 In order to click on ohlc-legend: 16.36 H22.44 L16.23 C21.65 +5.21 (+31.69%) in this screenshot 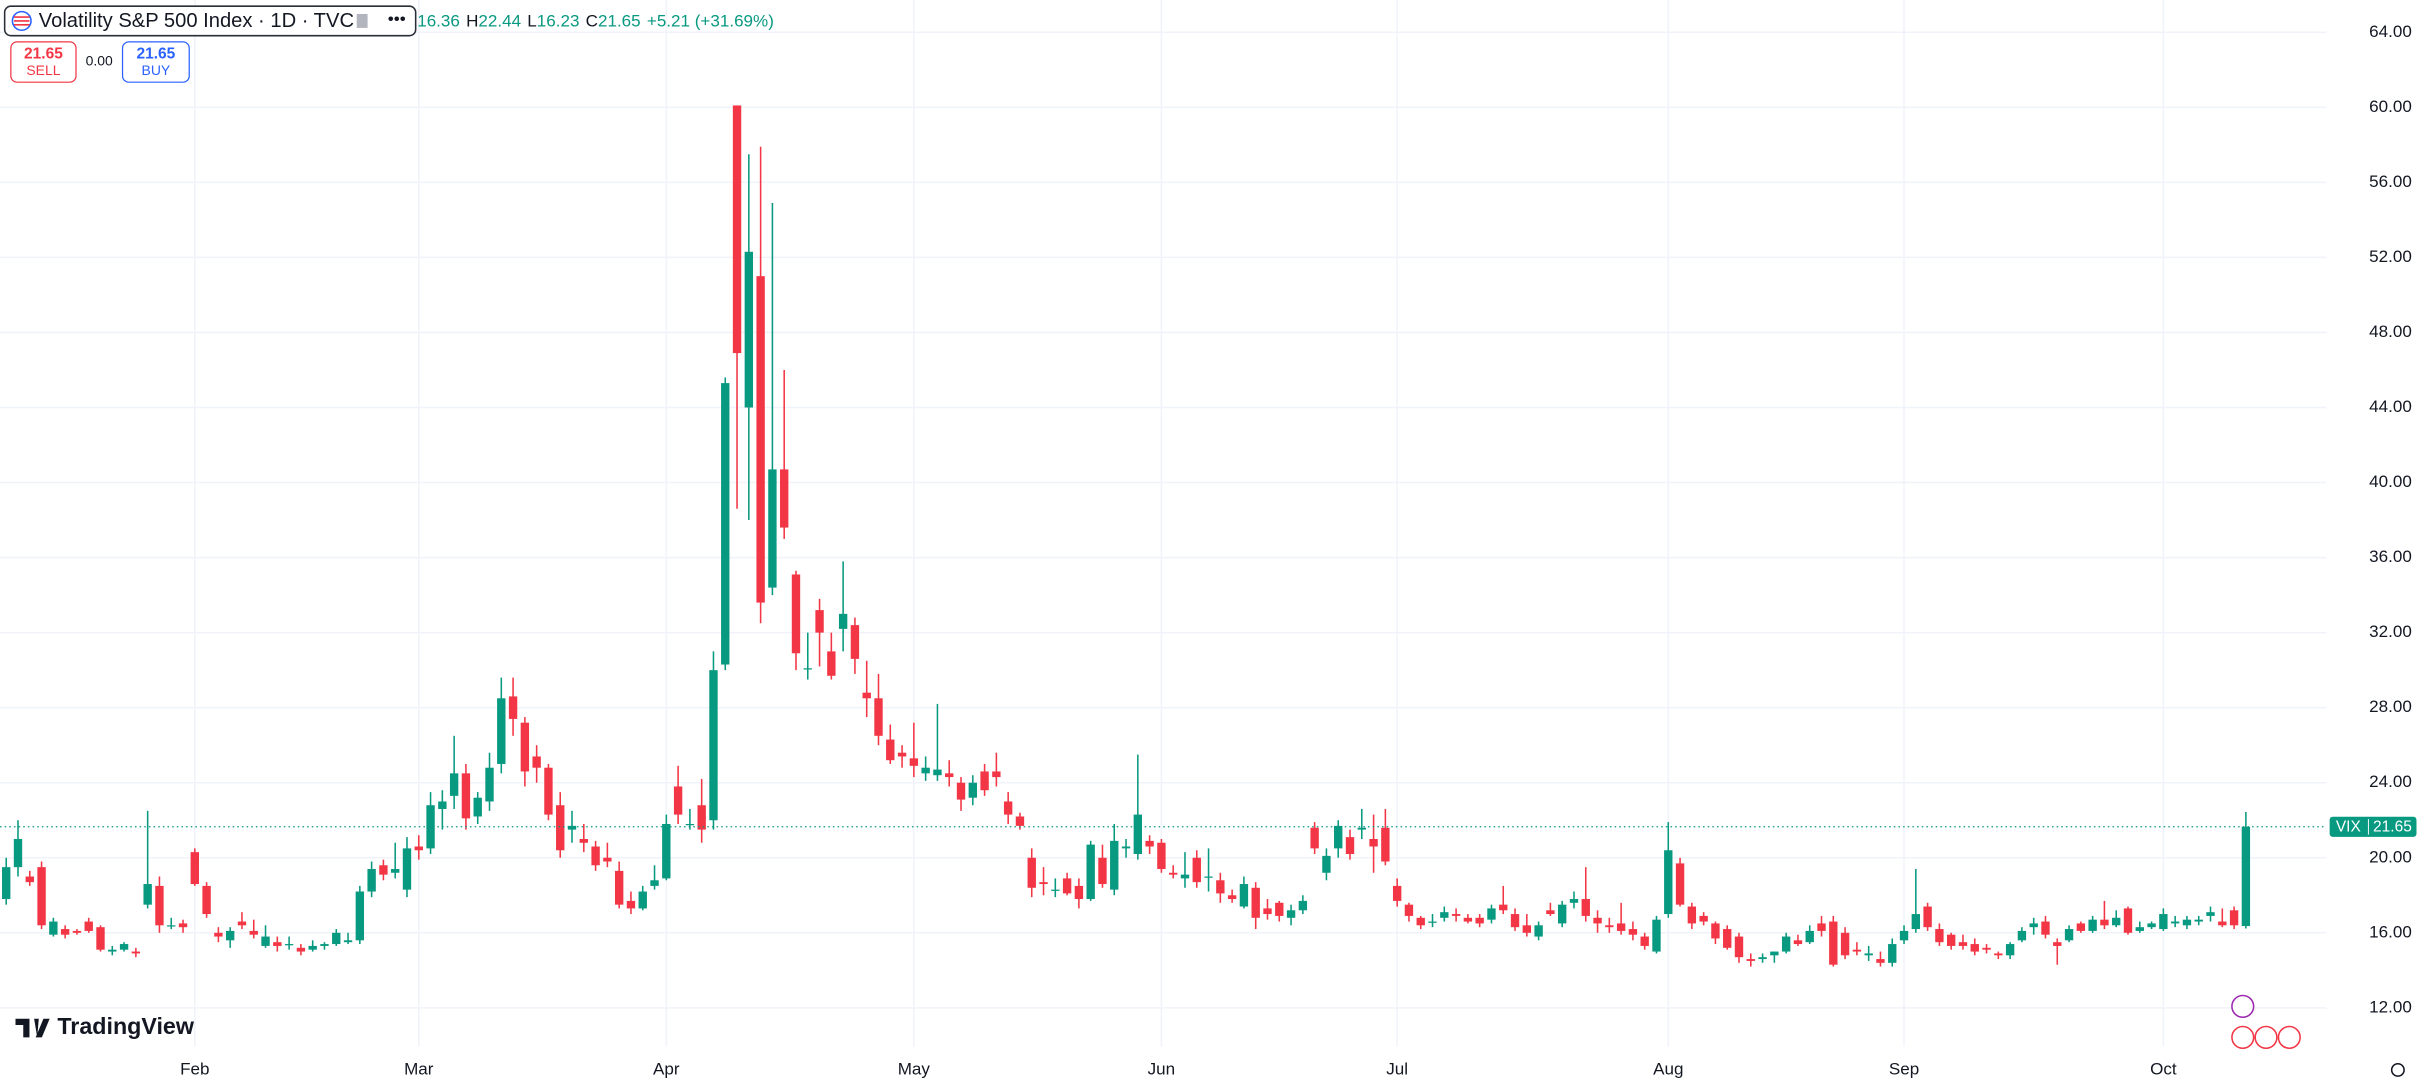, I will do `click(595, 20)`.